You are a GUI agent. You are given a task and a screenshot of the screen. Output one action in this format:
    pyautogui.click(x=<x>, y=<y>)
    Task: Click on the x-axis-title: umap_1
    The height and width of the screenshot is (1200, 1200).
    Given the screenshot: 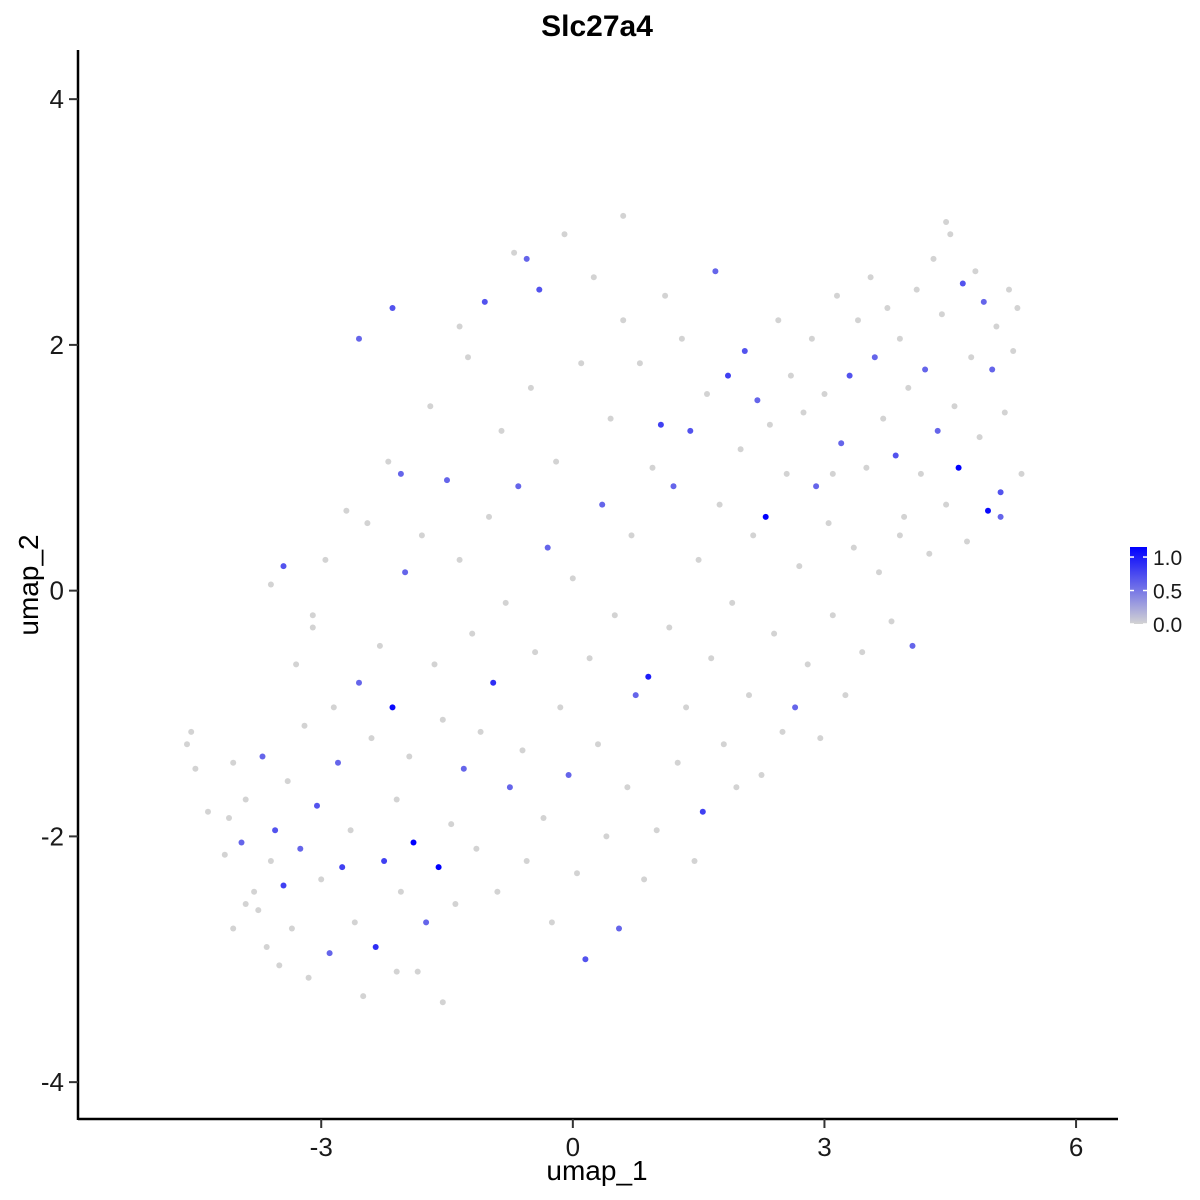 What is the action you would take?
    pyautogui.click(x=596, y=1170)
    